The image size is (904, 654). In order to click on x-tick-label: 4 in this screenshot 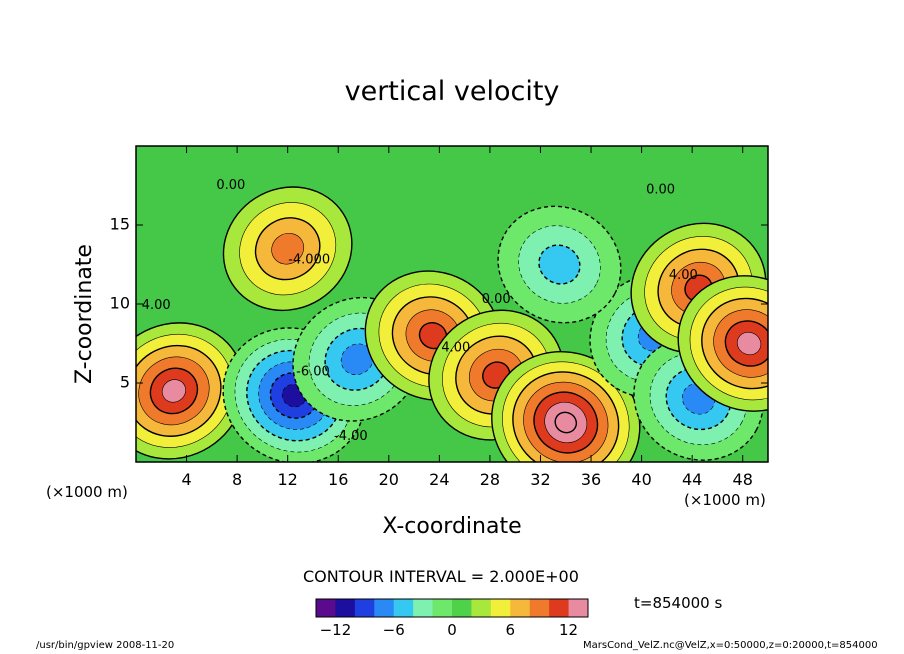, I will do `click(186, 479)`.